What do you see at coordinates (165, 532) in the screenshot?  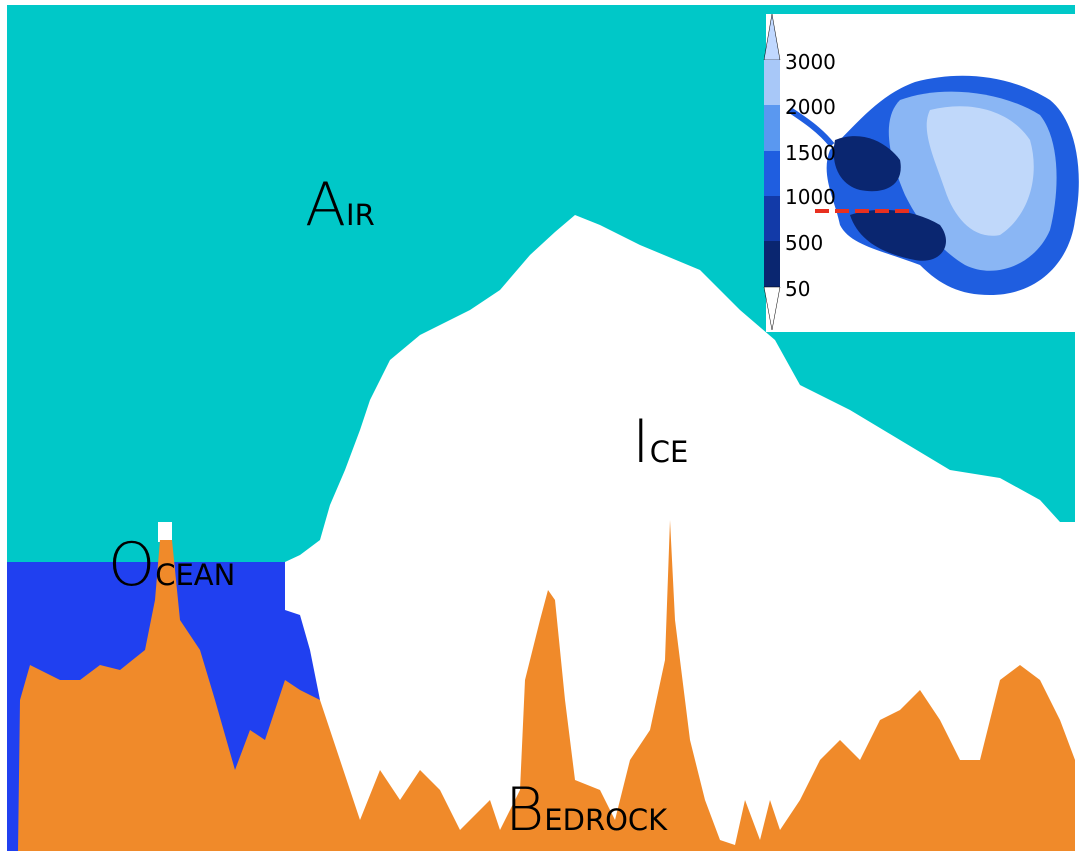 I see `ice-pinnacle` at bounding box center [165, 532].